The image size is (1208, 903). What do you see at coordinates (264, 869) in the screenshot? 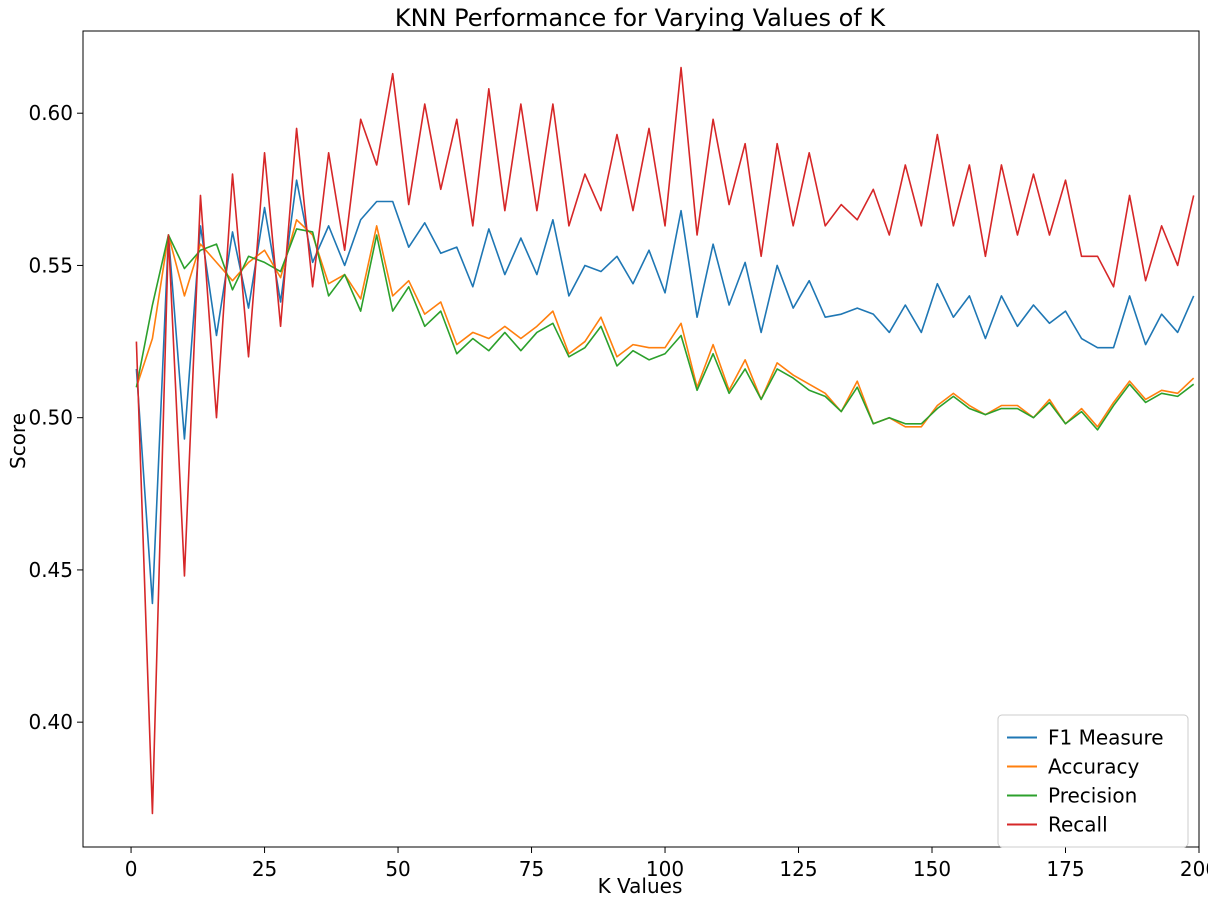
I see `x-tick-label: 25` at bounding box center [264, 869].